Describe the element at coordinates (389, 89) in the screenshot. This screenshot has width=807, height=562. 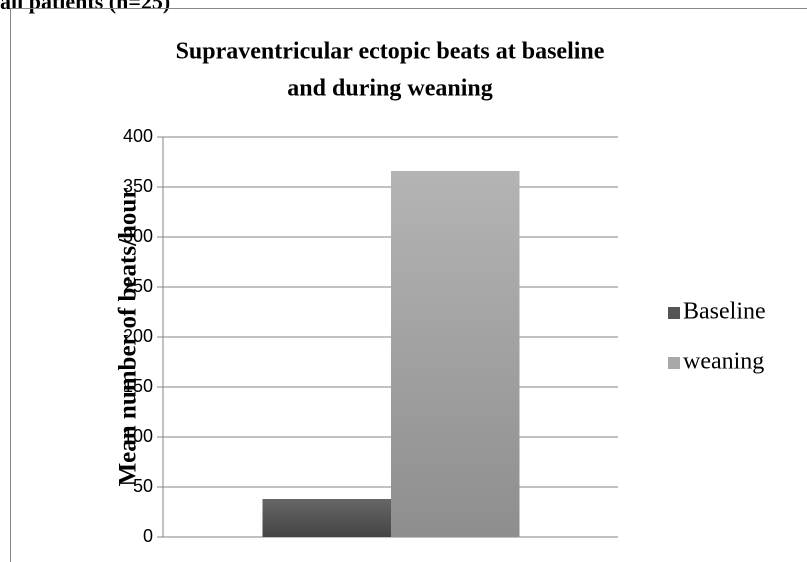
I see `chart-title: and during weaning` at that location.